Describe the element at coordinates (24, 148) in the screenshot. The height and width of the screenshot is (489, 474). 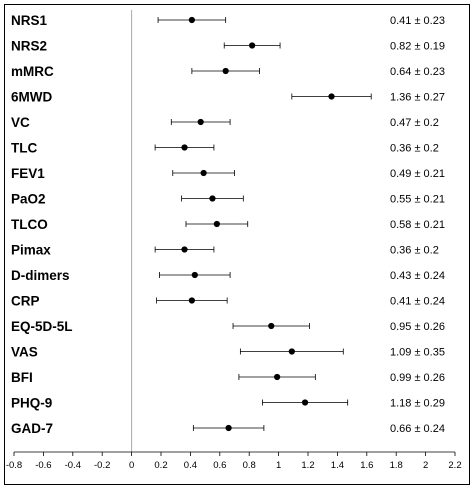
I see `row-label: TLC` at that location.